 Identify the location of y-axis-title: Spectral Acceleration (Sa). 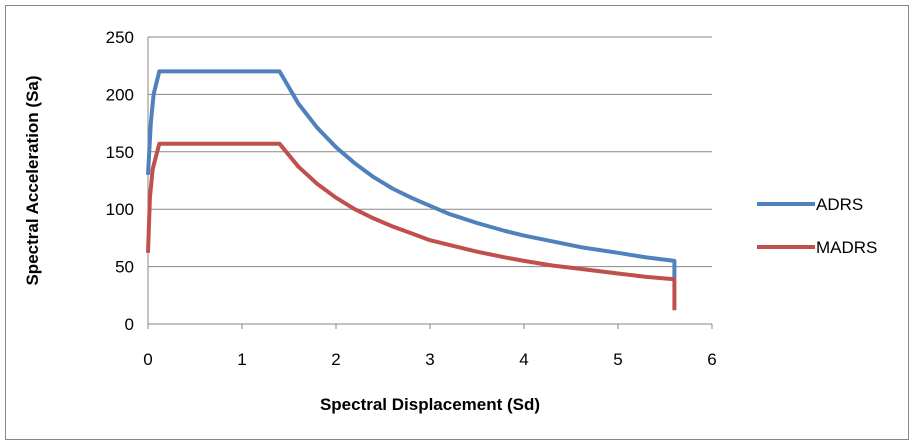
(32, 180).